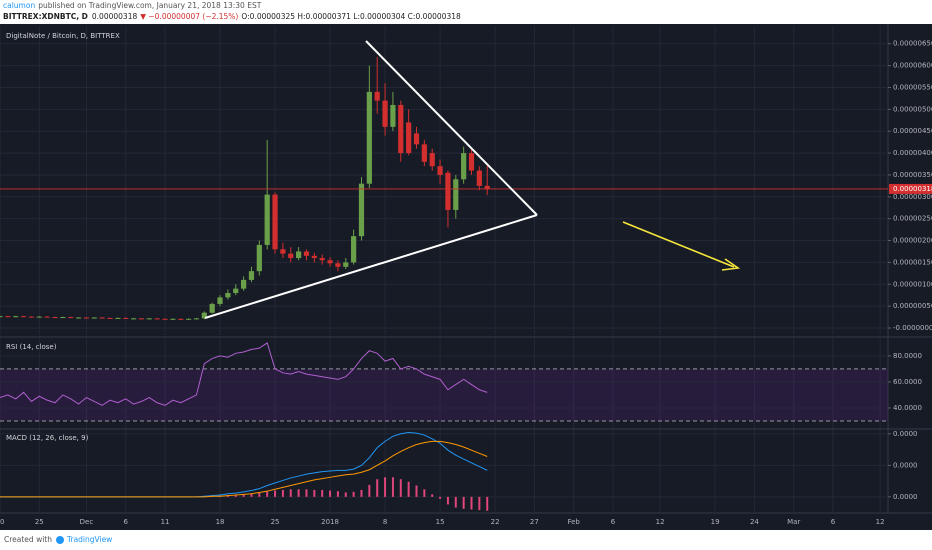 The width and height of the screenshot is (932, 550). Describe the element at coordinates (63, 36) in the screenshot. I see `chart-title: DigitalNote / Bitcoin, D, BITTREX` at that location.